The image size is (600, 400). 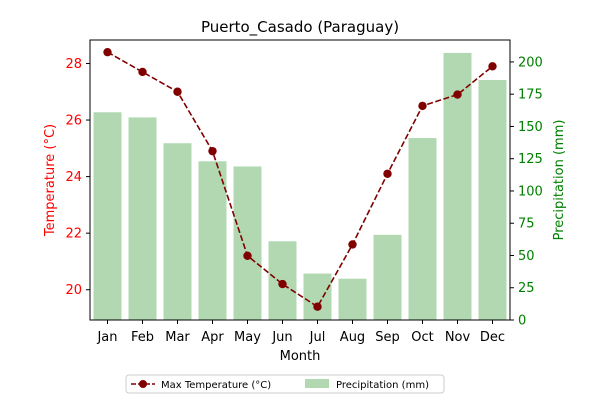 I want to click on y-left-tick-label-26: 26, so click(x=73, y=121).